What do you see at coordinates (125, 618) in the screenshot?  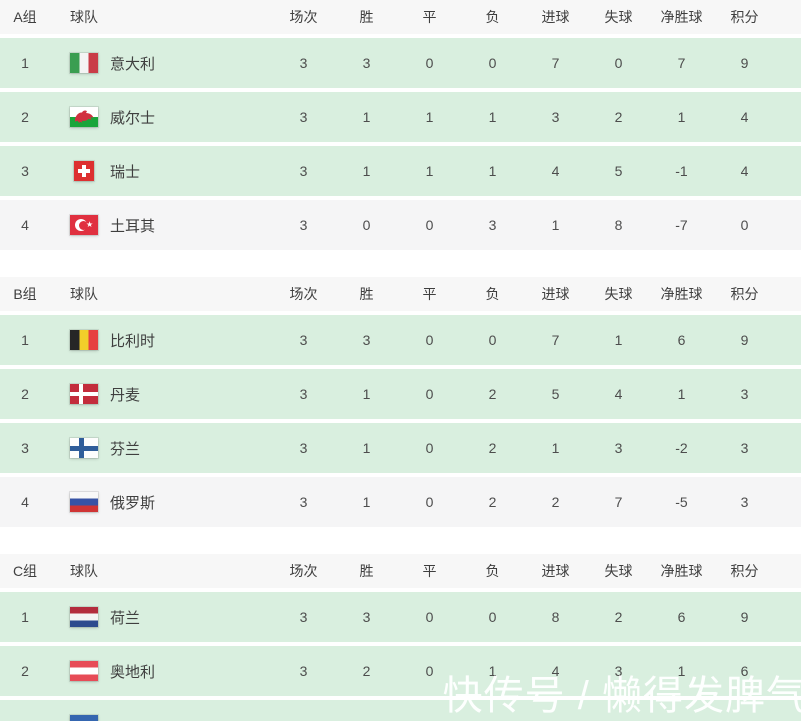 I see `team-name: 荷兰` at bounding box center [125, 618].